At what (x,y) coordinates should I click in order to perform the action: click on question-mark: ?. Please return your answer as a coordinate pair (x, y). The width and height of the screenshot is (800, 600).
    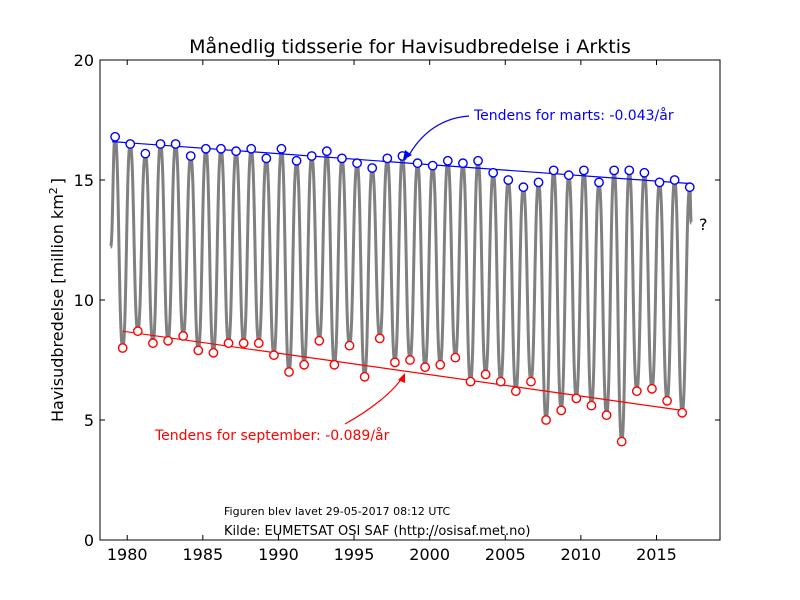
    Looking at the image, I should click on (703, 224).